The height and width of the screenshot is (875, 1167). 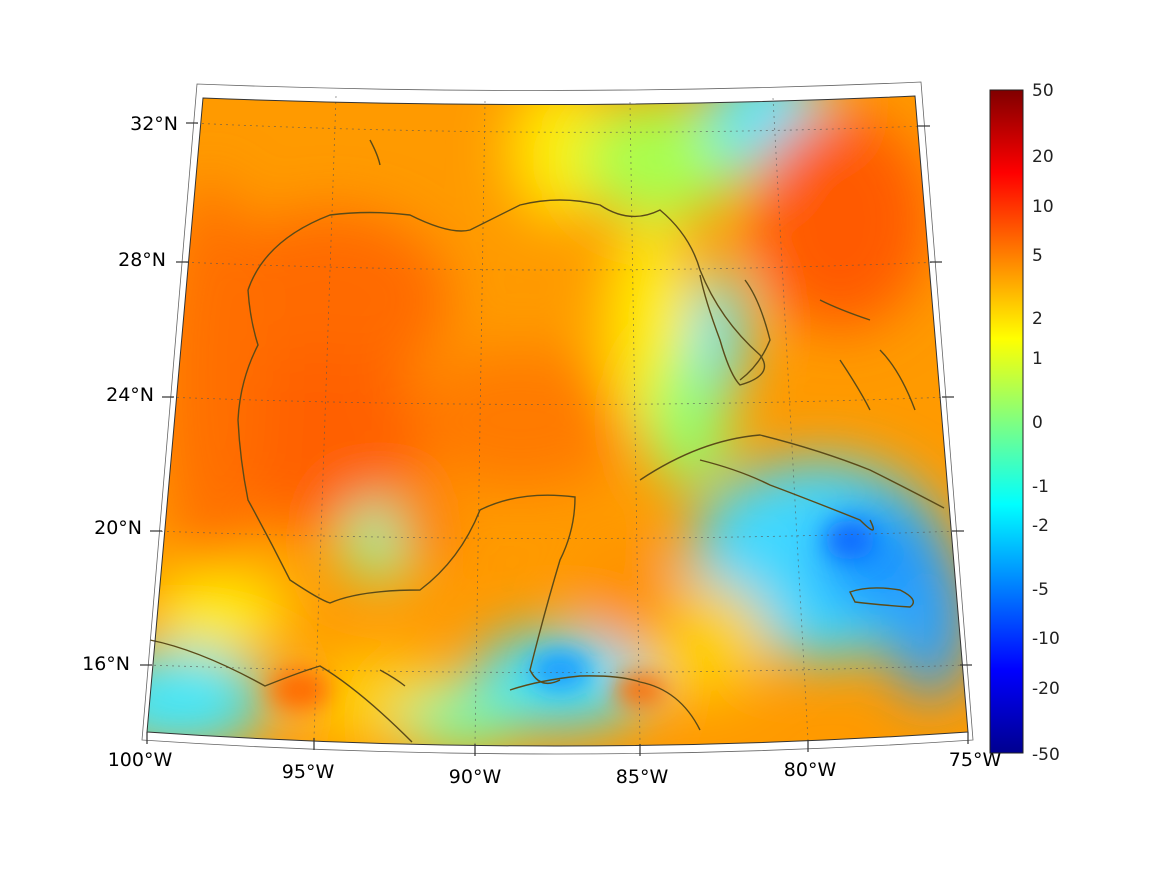 I want to click on colorbar-tick: 50, so click(x=1043, y=91).